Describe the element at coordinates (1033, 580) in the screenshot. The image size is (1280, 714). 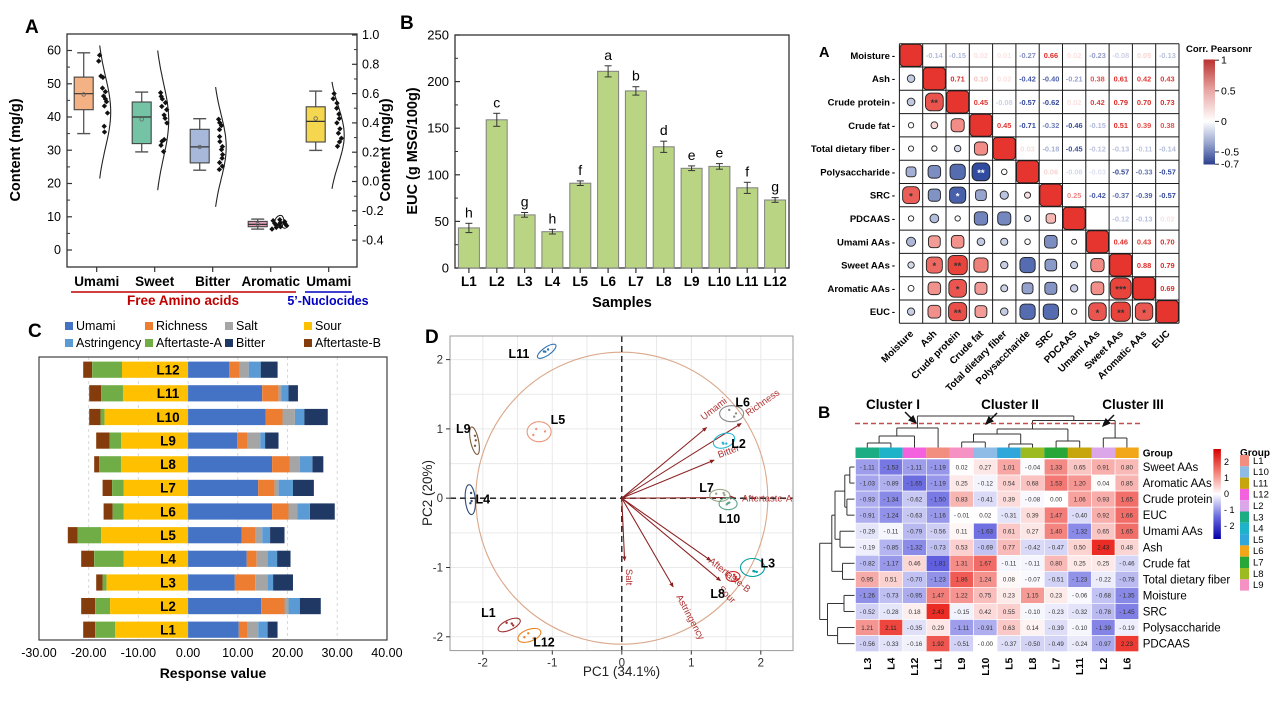
I see `svg-text: - 0.07` at that location.